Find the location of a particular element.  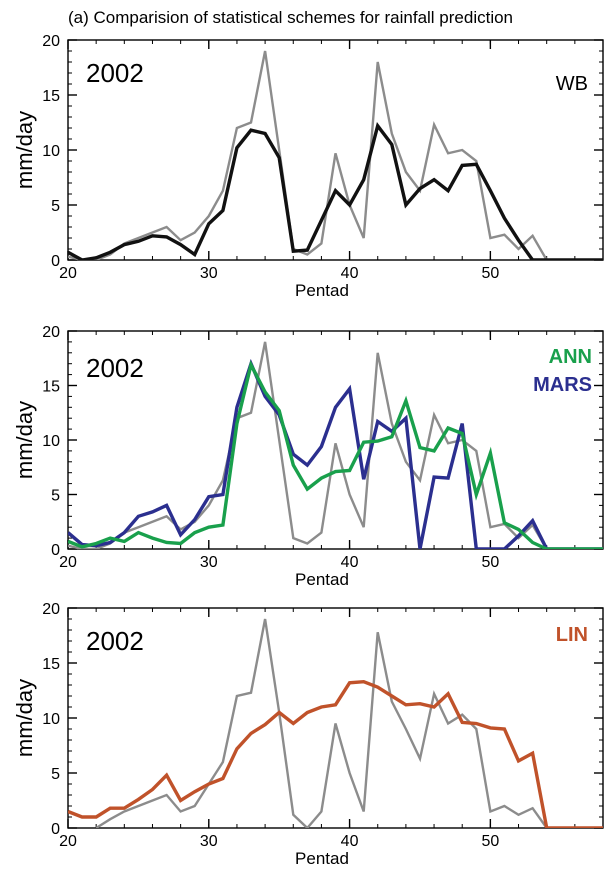

legend-ann: ANN is located at coordinates (570, 357).